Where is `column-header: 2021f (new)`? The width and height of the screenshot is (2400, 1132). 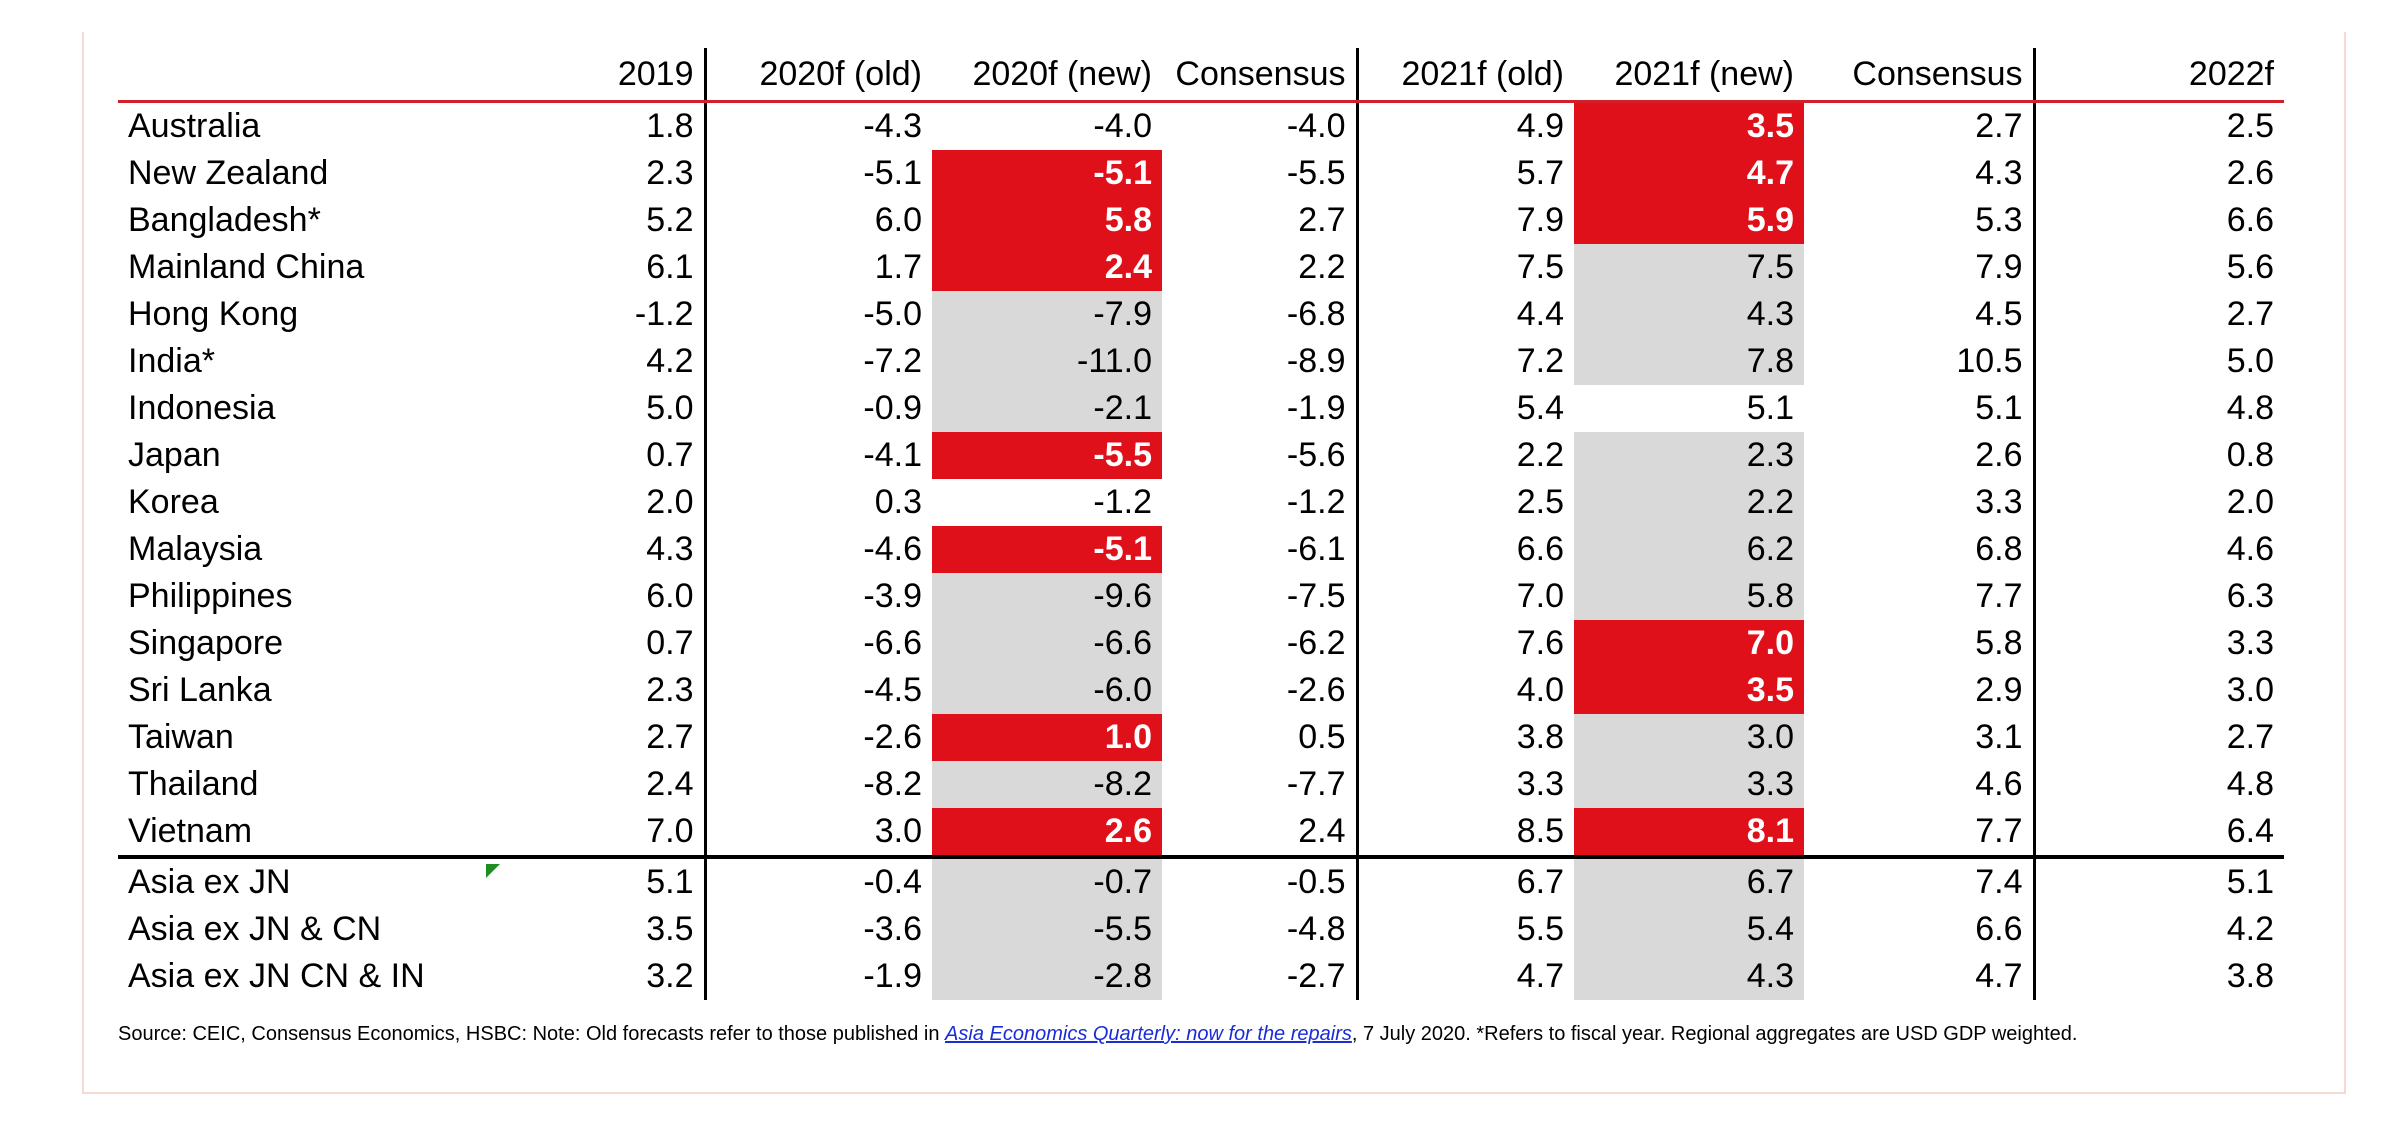 column-header: 2021f (new) is located at coordinates (1689, 75).